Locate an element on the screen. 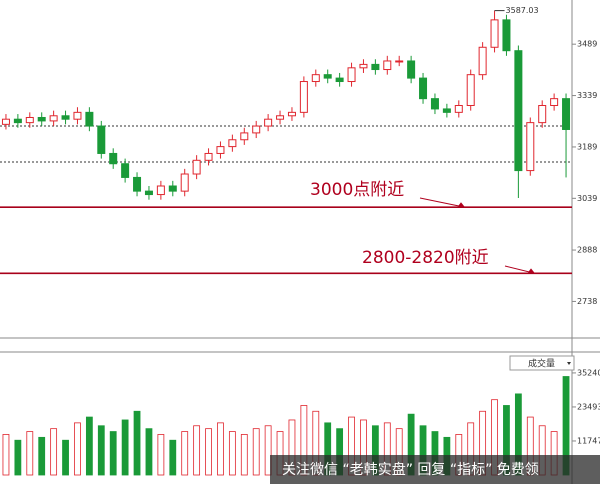 This screenshot has width=600, height=484. annotation-arrow is located at coordinates (442, 202).